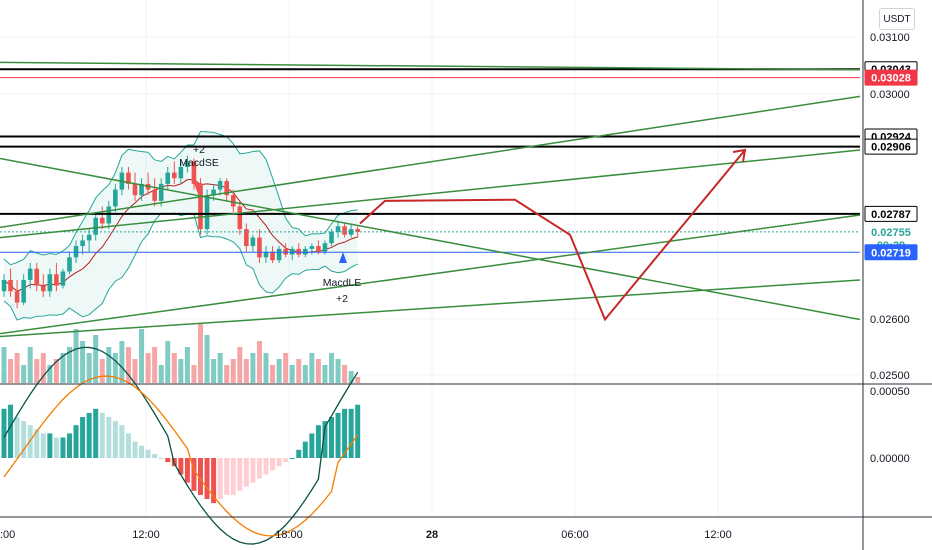 Image resolution: width=932 pixels, height=550 pixels. Describe the element at coordinates (890, 459) in the screenshot. I see `indicator-tick: 0.00000` at that location.